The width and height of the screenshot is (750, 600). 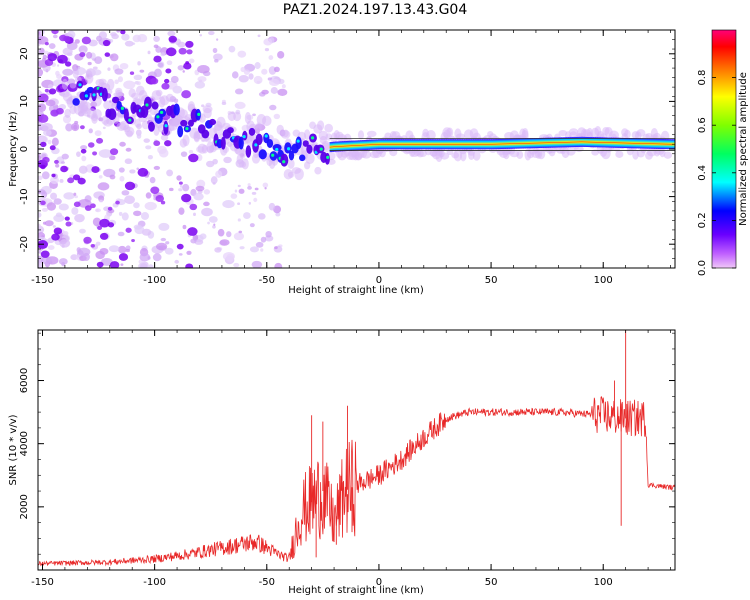 I want to click on colorbar-tick-label: 0.2, so click(x=702, y=220).